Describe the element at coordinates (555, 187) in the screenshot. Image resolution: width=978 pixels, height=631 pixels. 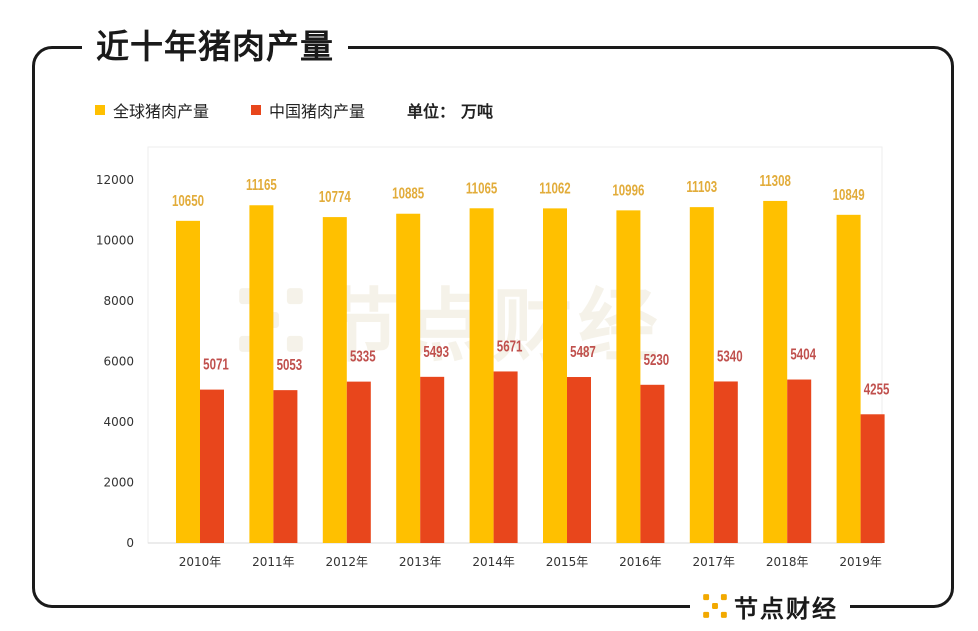
I see `data-label-global: 11062` at that location.